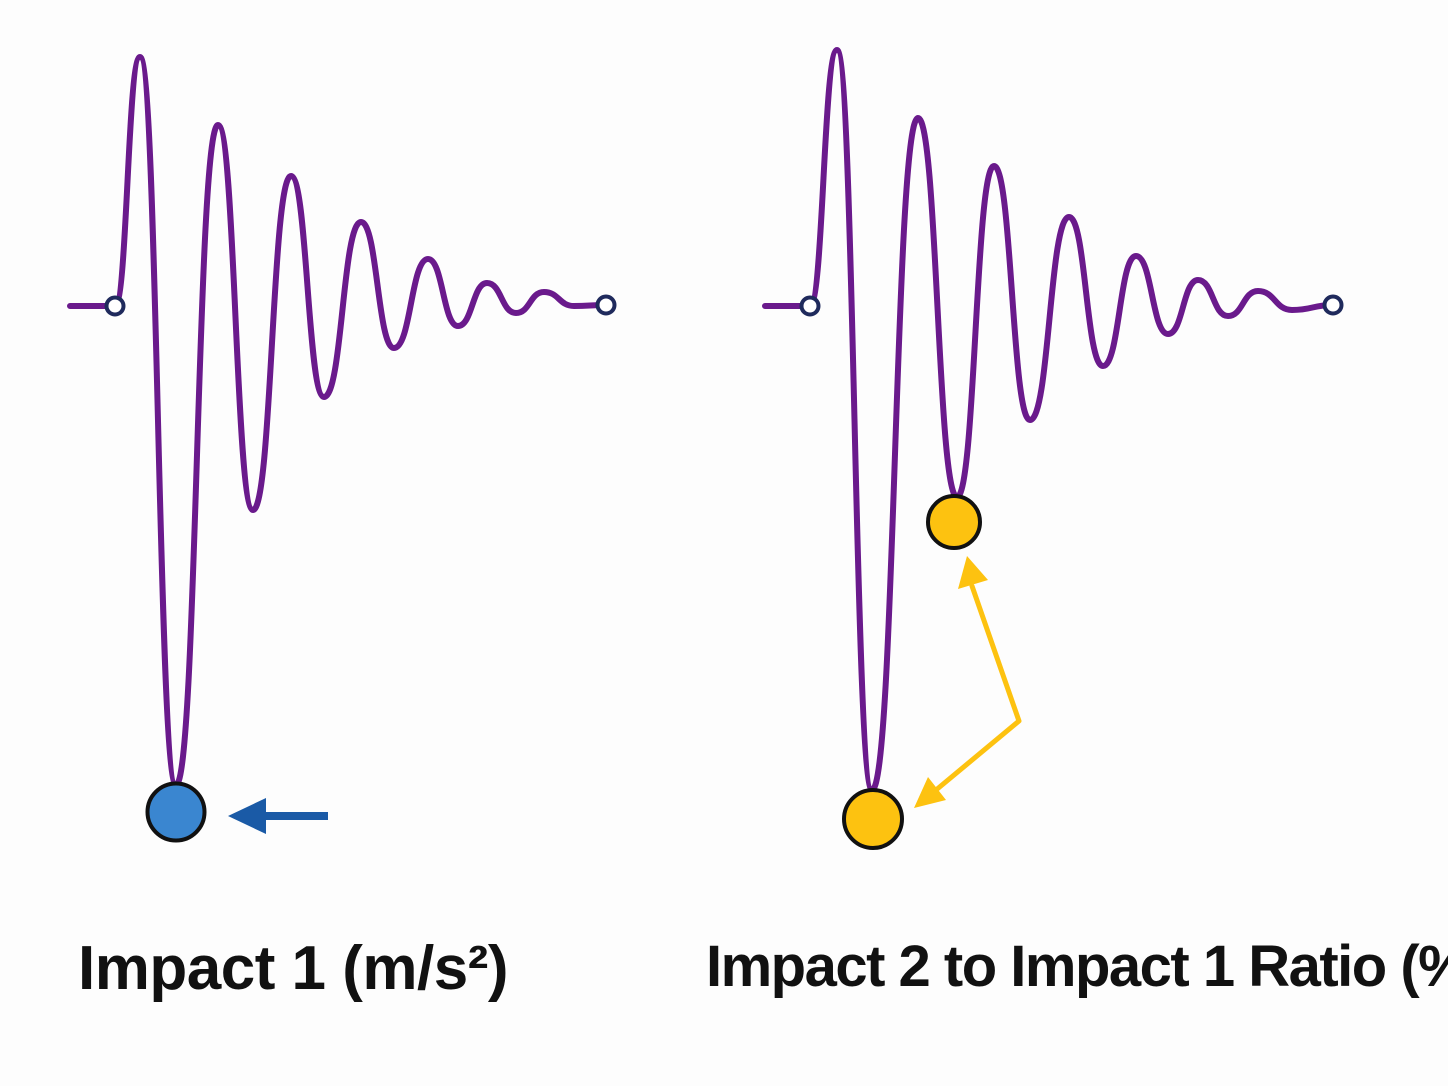 This screenshot has height=1086, width=1448. Describe the element at coordinates (968, 682) in the screenshot. I see `double-headed-arrow` at that location.